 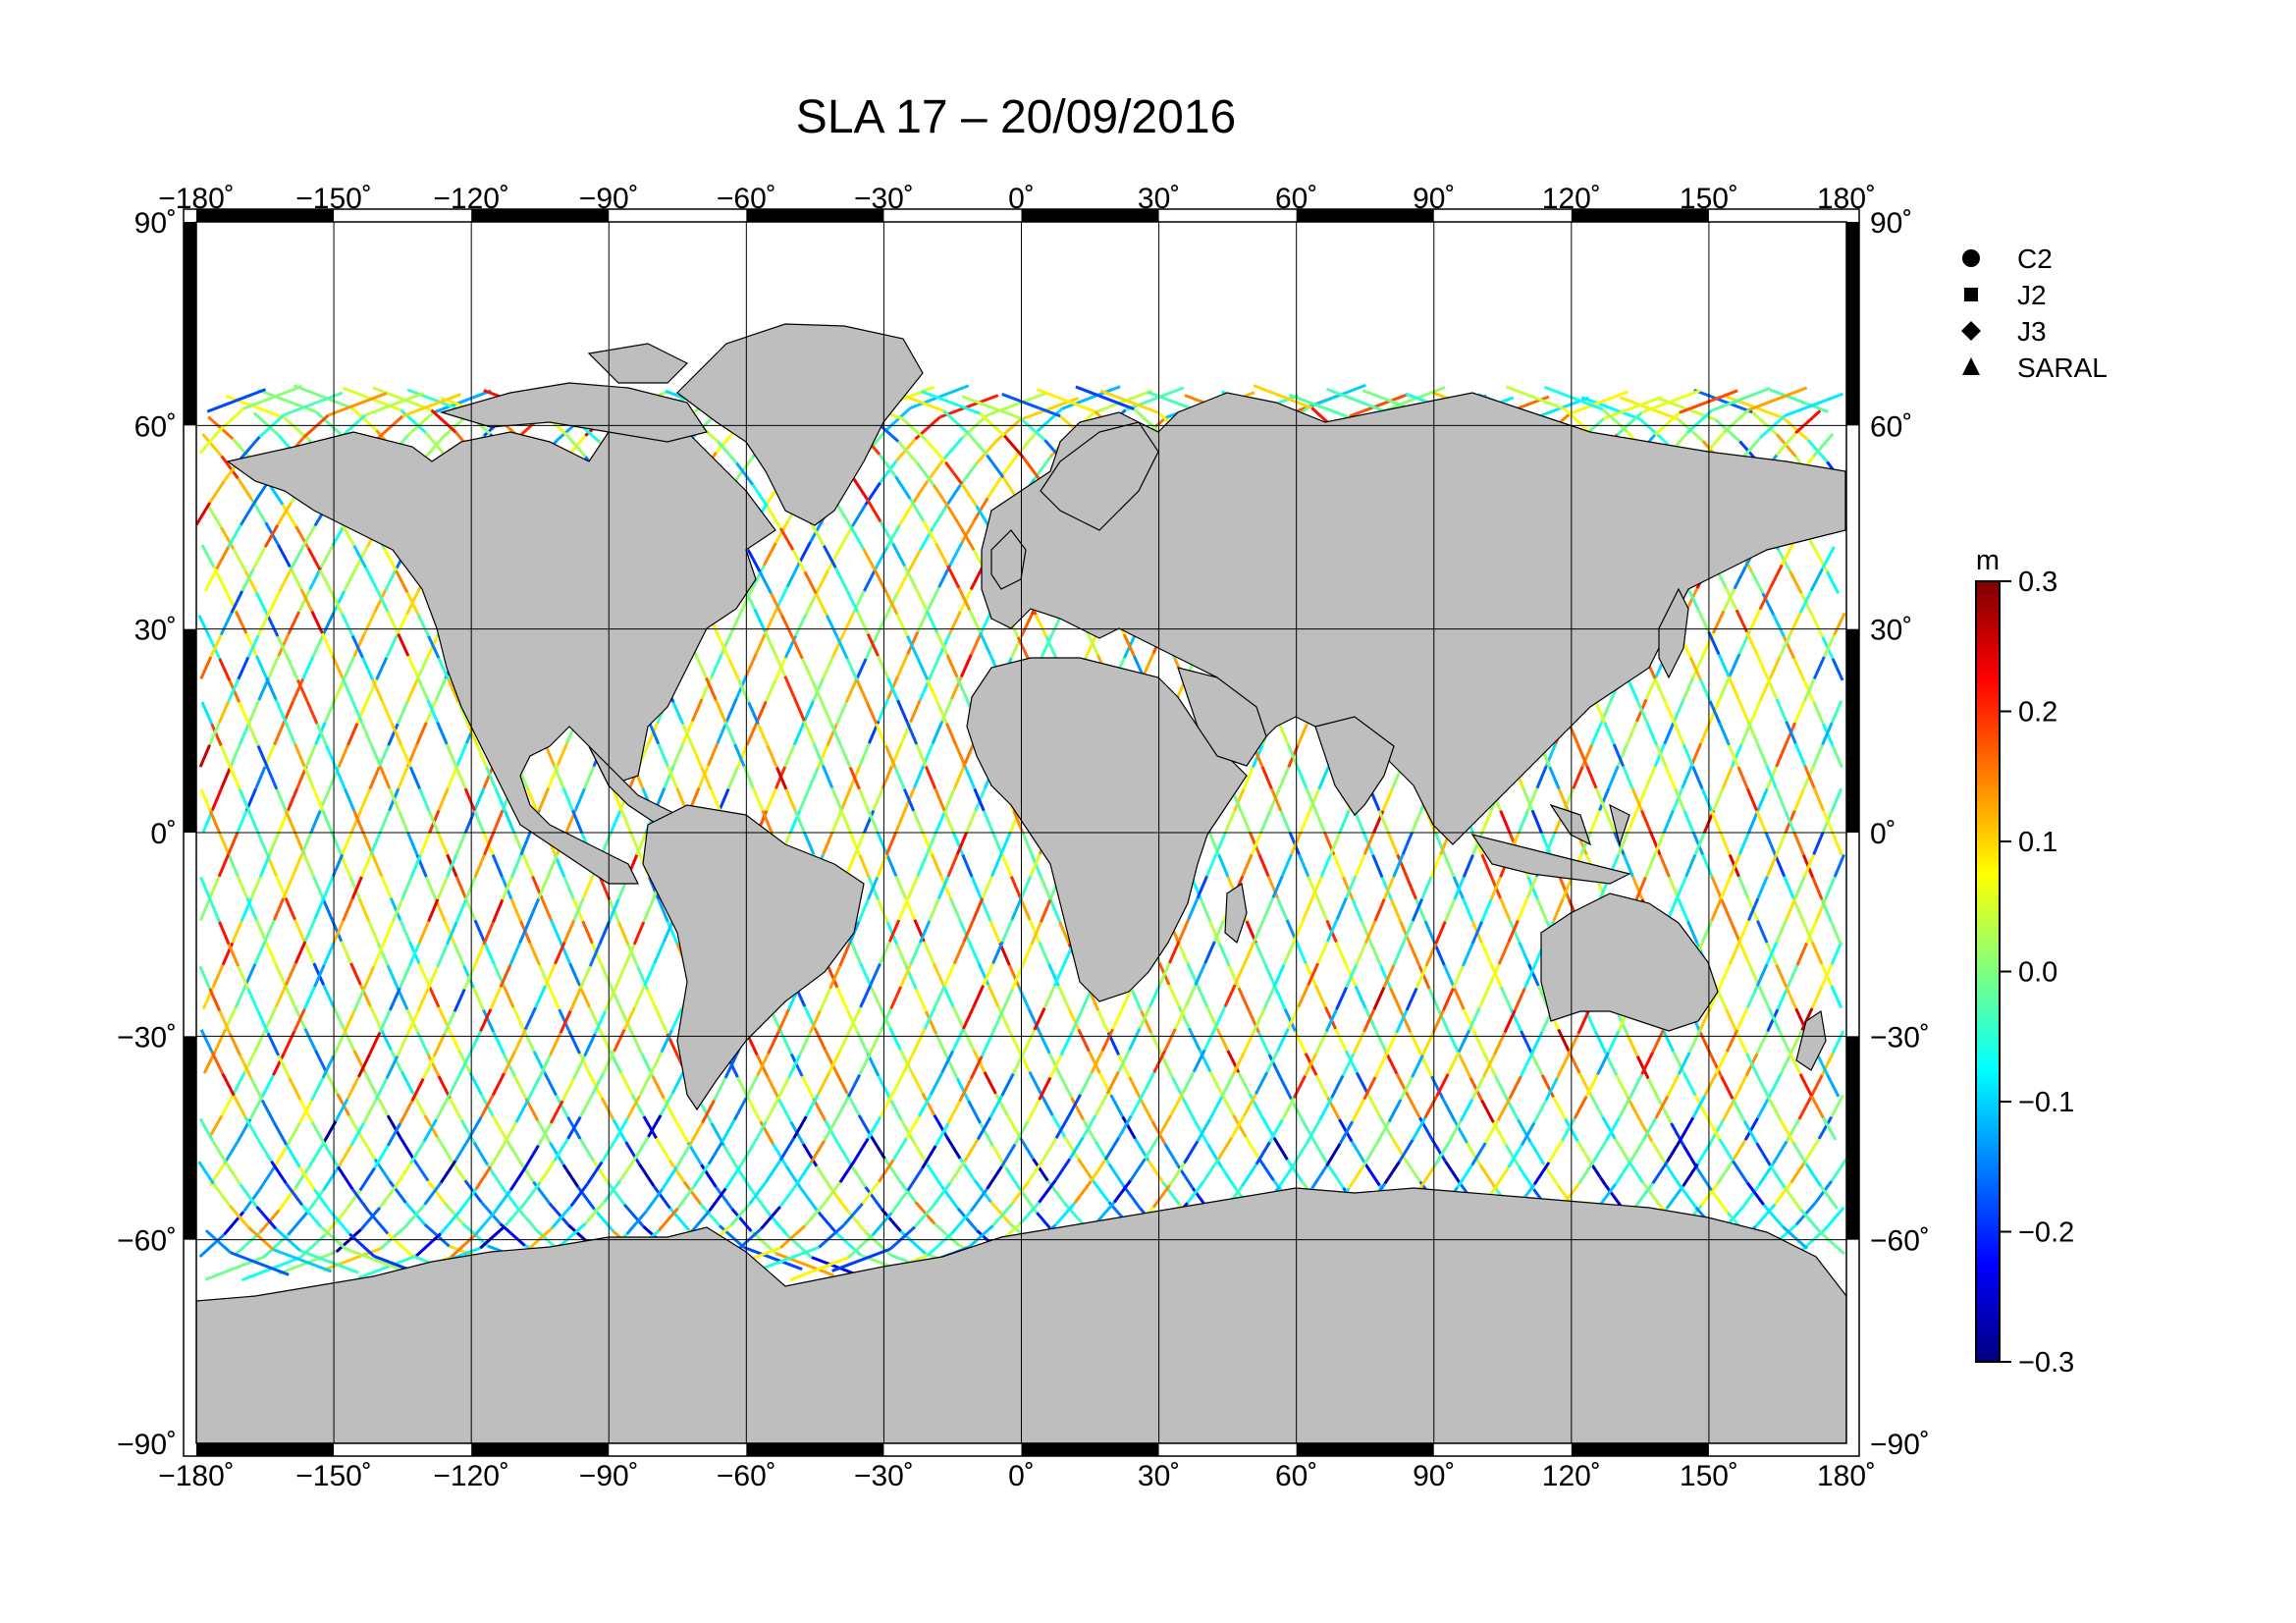 What do you see at coordinates (1900, 1241) in the screenshot?
I see `lat-tick-label-right: −60˚` at bounding box center [1900, 1241].